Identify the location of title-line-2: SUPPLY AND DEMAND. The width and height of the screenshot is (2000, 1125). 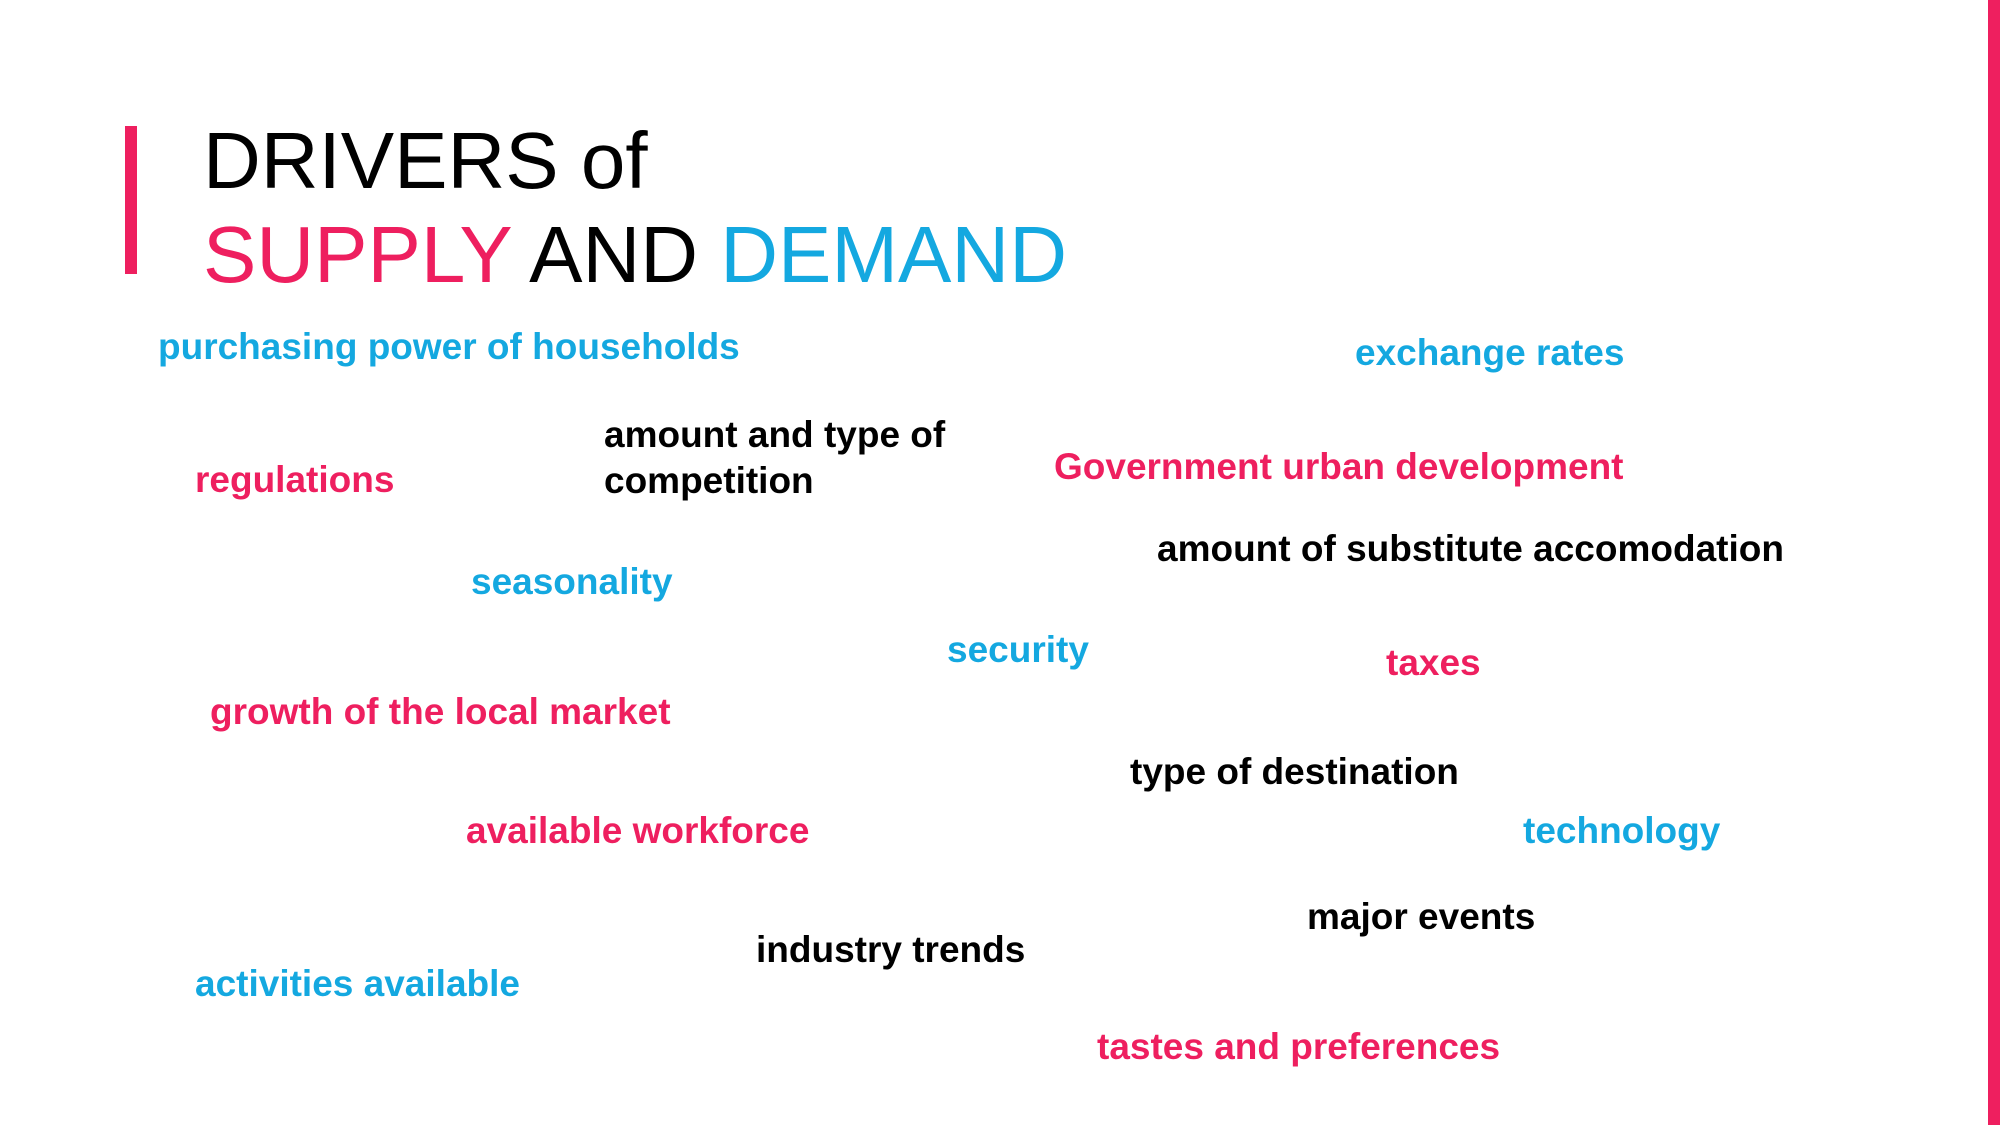
(635, 255).